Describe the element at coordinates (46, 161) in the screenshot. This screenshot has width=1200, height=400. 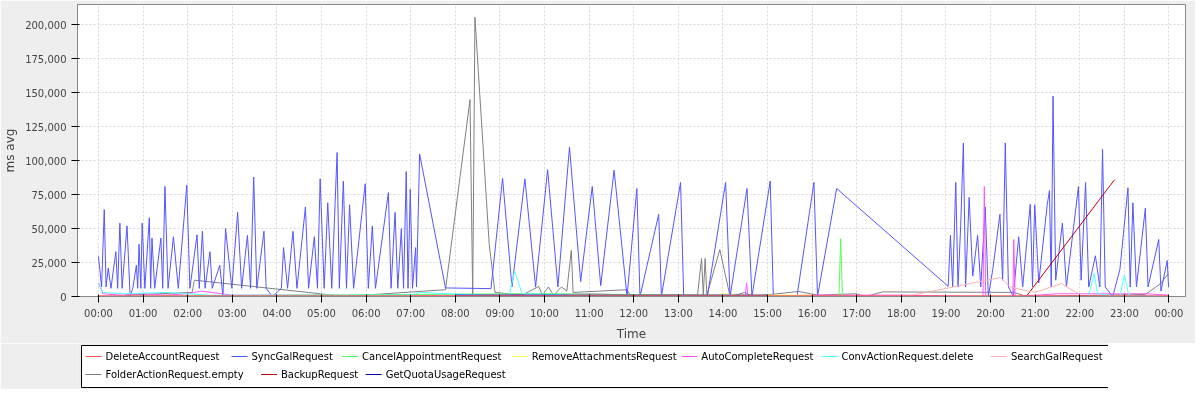
I see `y-tick-label: 100,000` at that location.